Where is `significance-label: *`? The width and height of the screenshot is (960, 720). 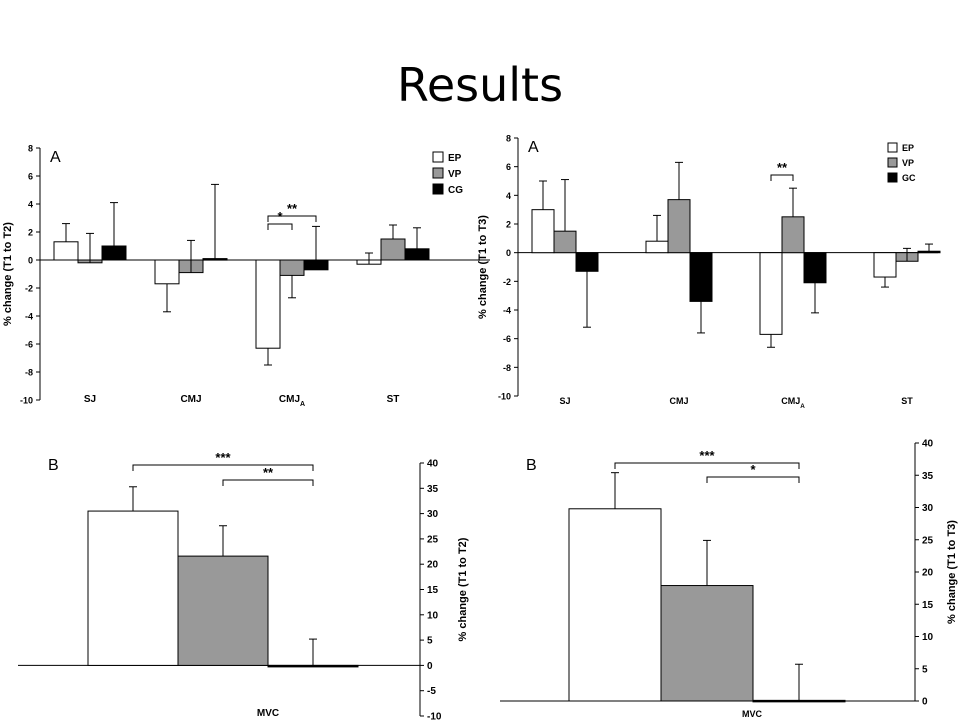 significance-label: * is located at coordinates (753, 469).